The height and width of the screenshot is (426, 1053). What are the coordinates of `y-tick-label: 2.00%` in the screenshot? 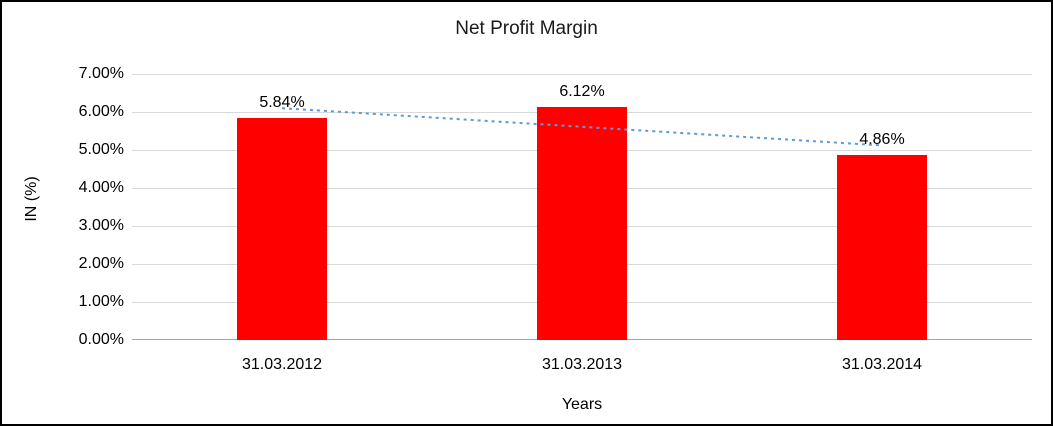 It's located at (101, 263).